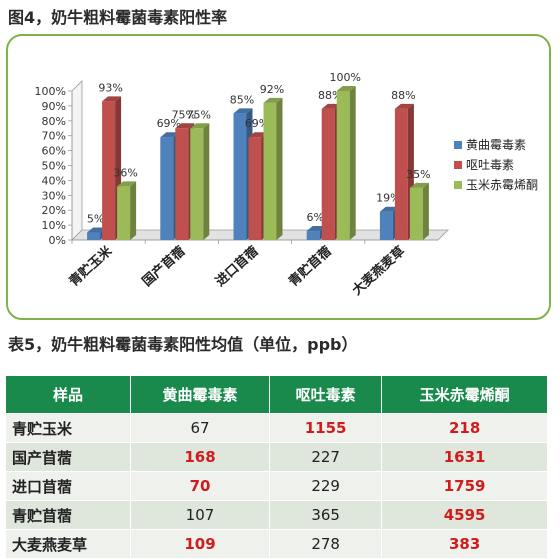 The height and width of the screenshot is (559, 560). What do you see at coordinates (418, 174) in the screenshot?
I see `data-label: 35%` at bounding box center [418, 174].